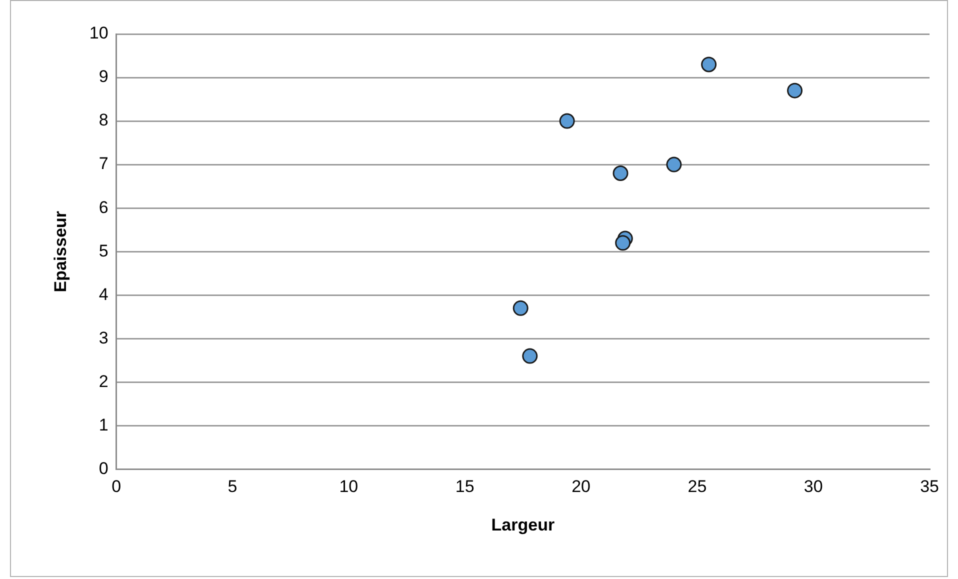 Image resolution: width=958 pixels, height=579 pixels. Describe the element at coordinates (697, 486) in the screenshot. I see `x-tick-label: 25` at that location.